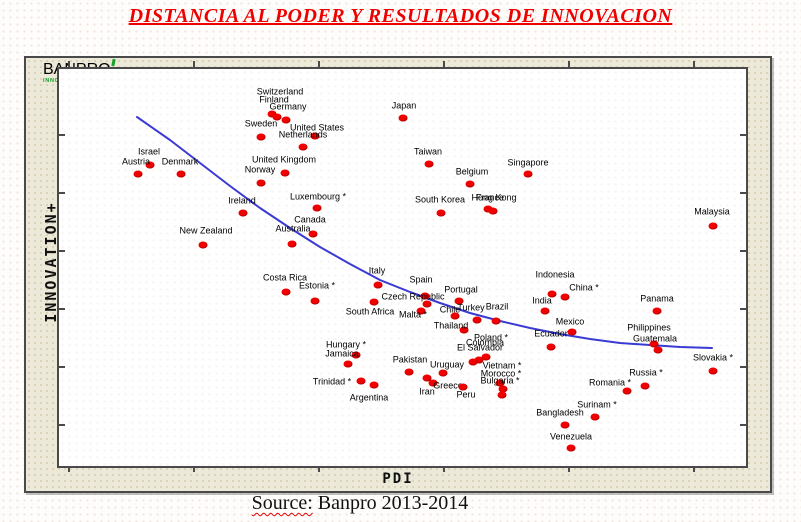 The image size is (801, 522). Describe the element at coordinates (398, 479) in the screenshot. I see `x-axis-label: PDI` at that location.